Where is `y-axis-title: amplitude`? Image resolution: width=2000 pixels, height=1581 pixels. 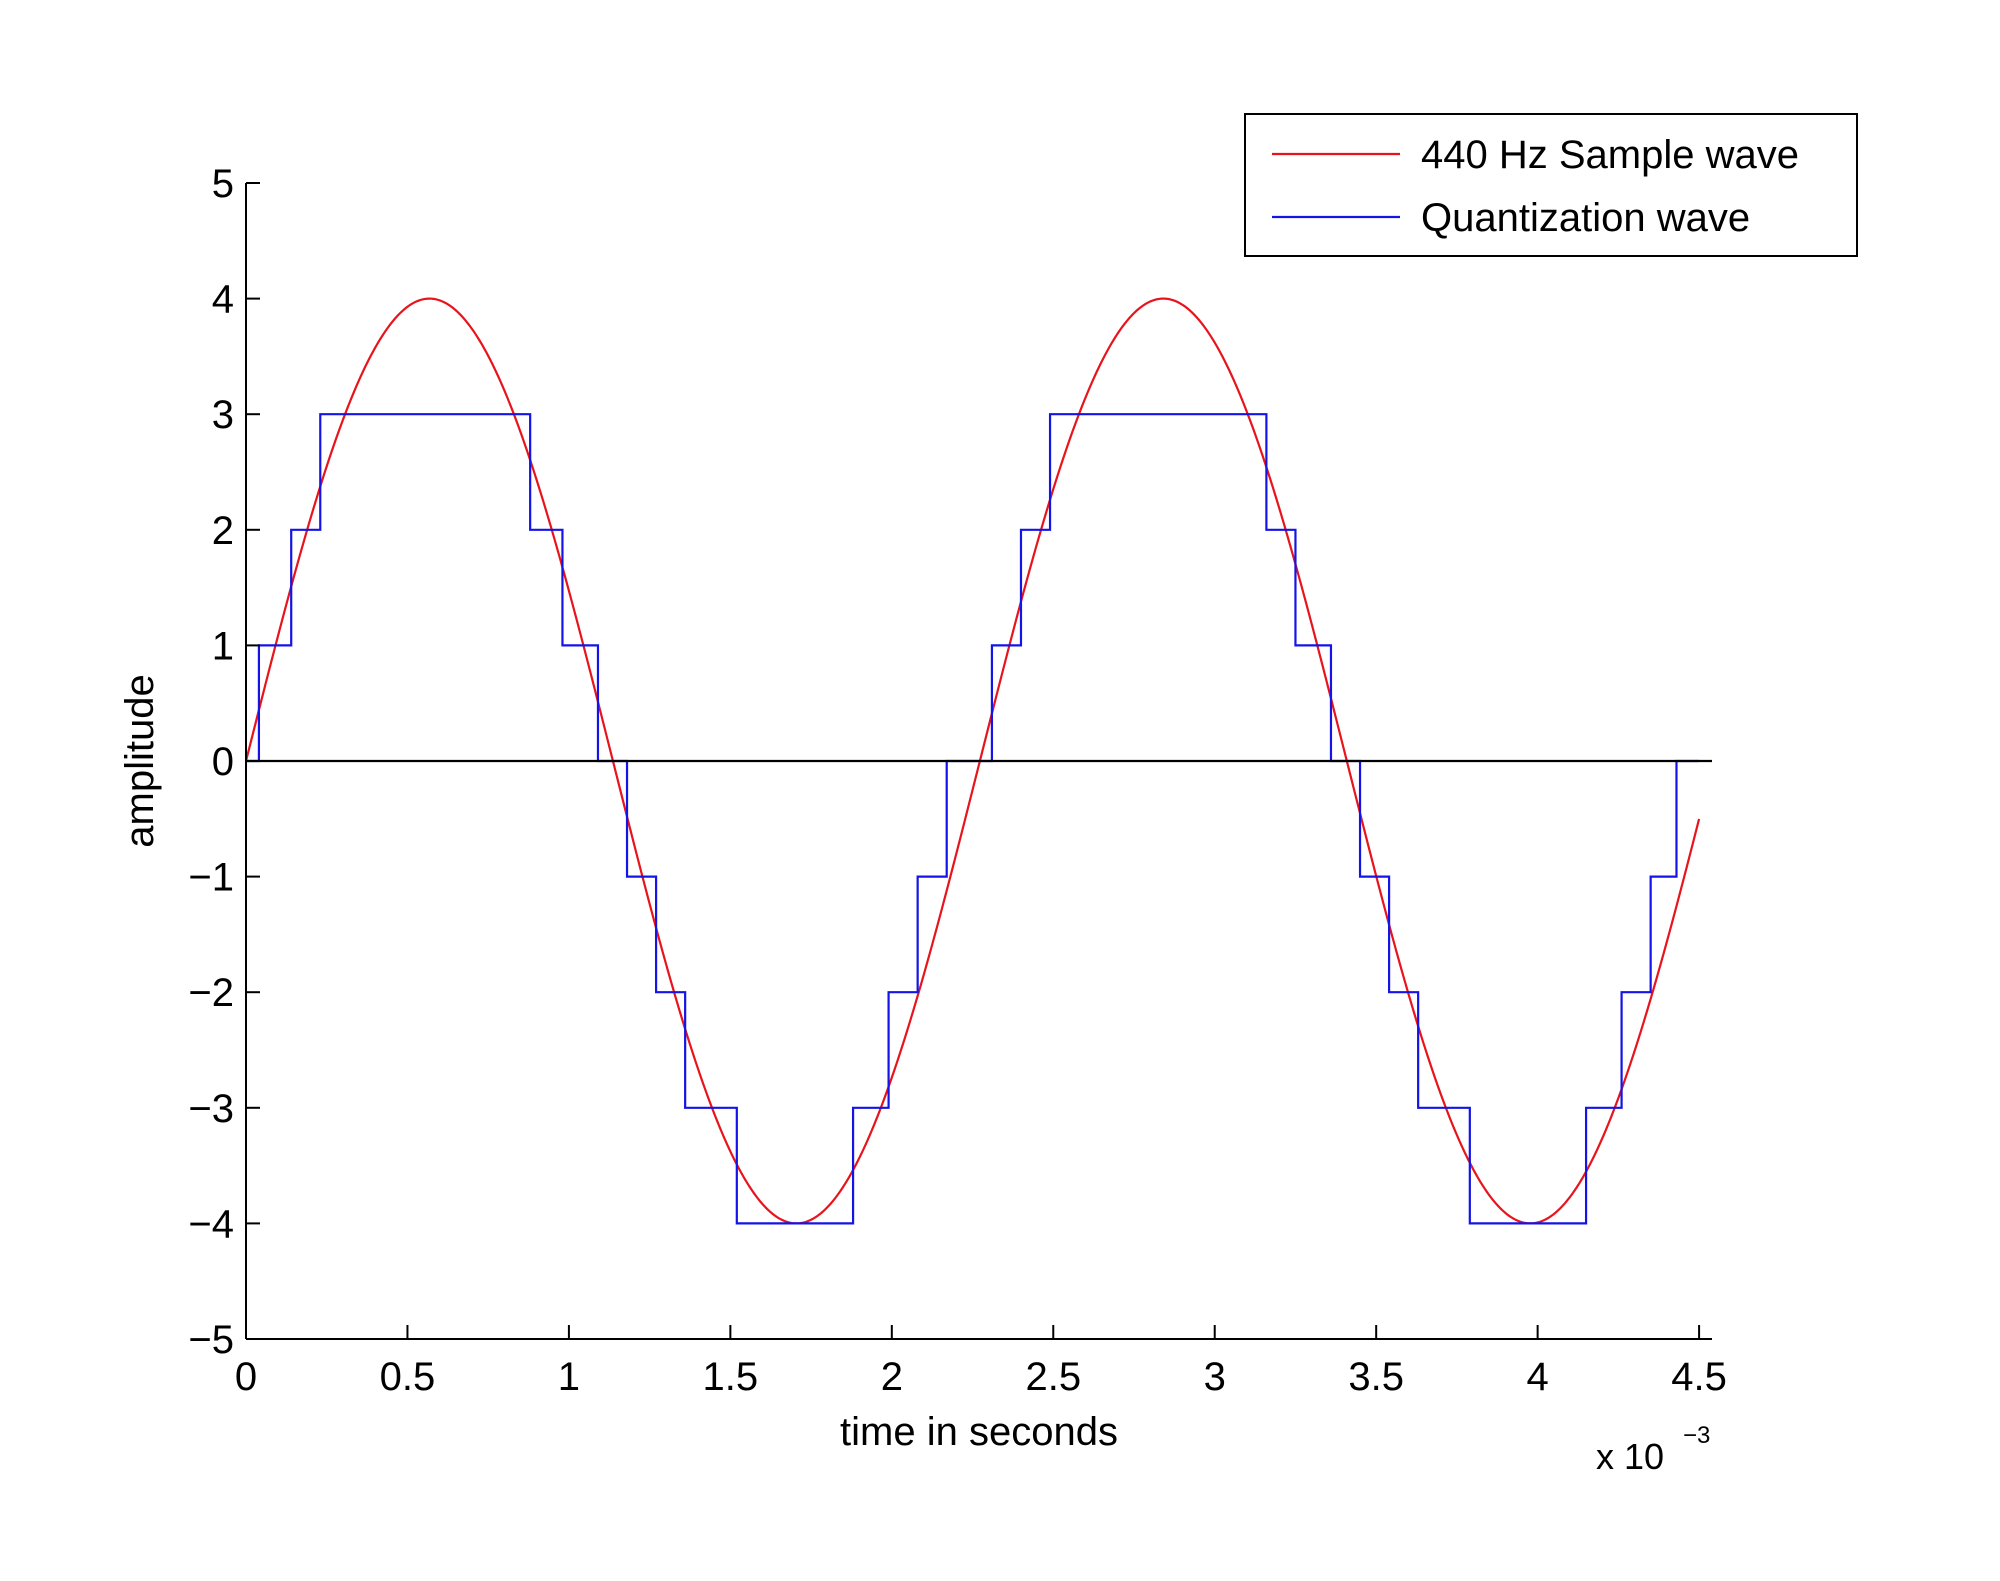 y-axis-title: amplitude is located at coordinates (140, 760).